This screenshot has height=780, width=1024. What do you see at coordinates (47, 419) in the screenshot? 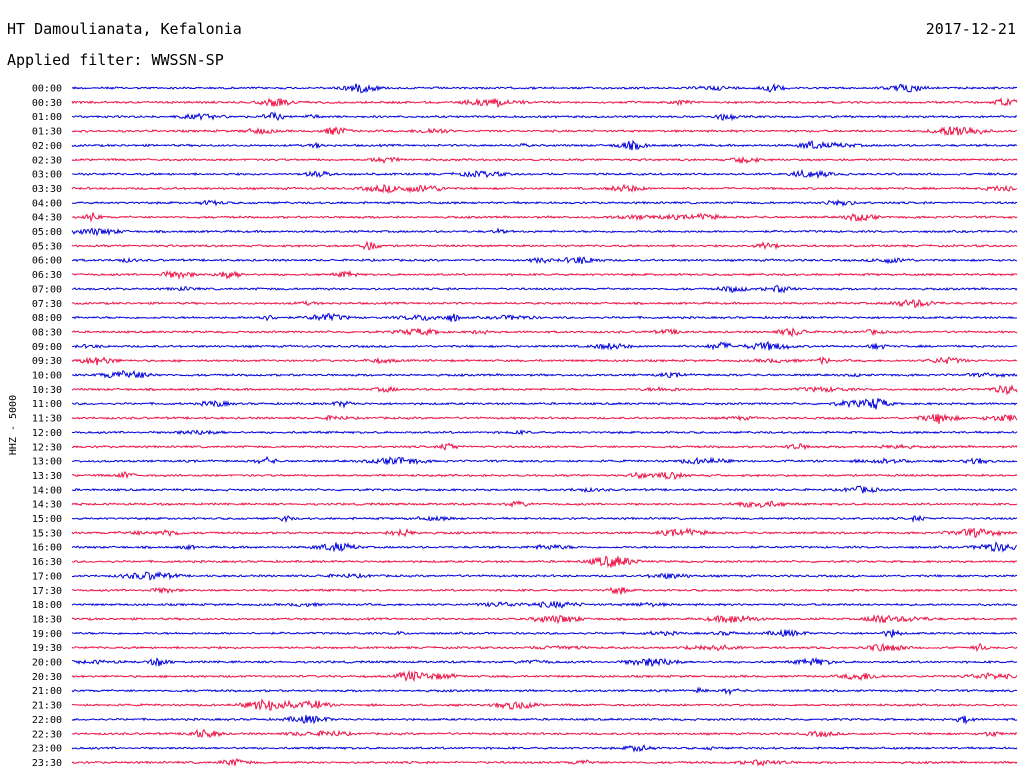
I see `row-label: 11:30` at bounding box center [47, 419].